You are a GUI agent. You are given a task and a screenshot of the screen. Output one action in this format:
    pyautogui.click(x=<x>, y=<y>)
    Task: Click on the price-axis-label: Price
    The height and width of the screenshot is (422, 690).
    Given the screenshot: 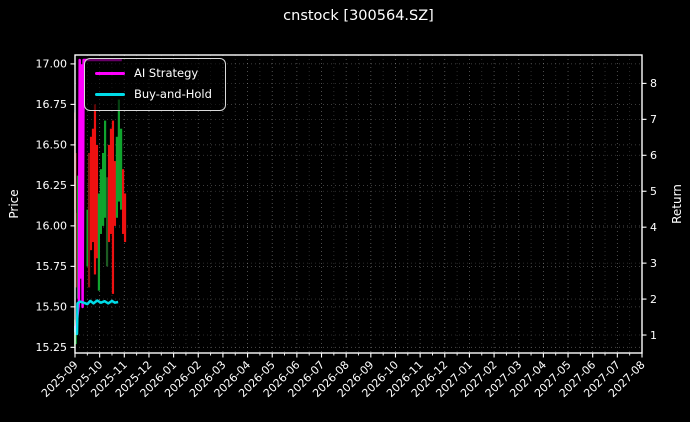 What is the action you would take?
    pyautogui.click(x=14, y=204)
    